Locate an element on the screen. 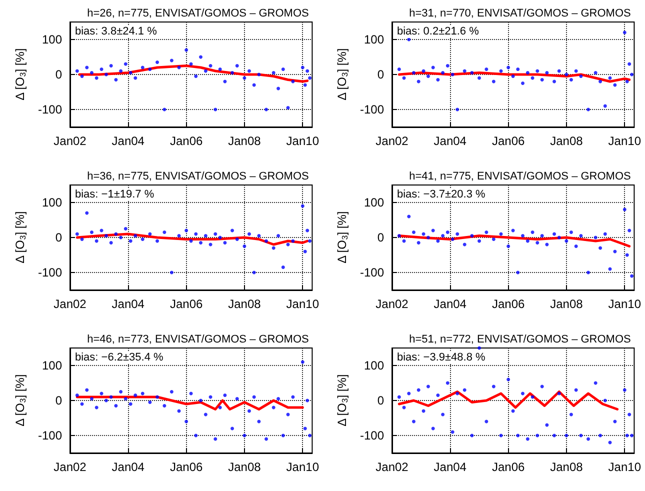  annotation: bias: −1±19.7 % is located at coordinates (114, 194).